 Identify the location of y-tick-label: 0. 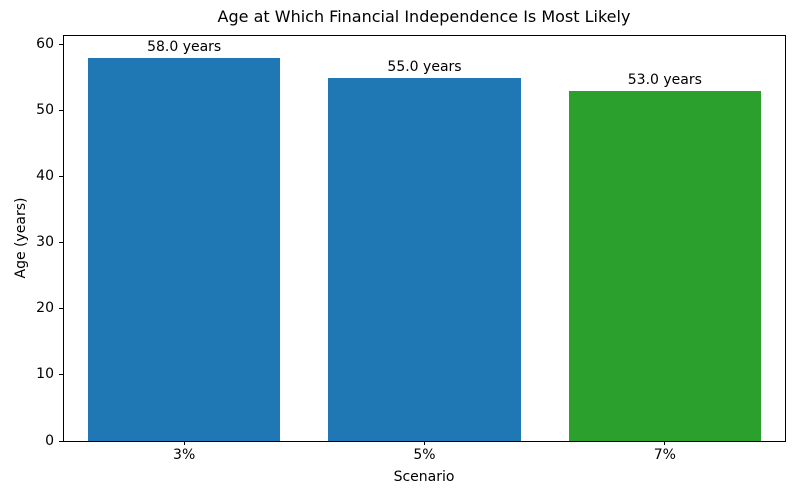
(49, 440).